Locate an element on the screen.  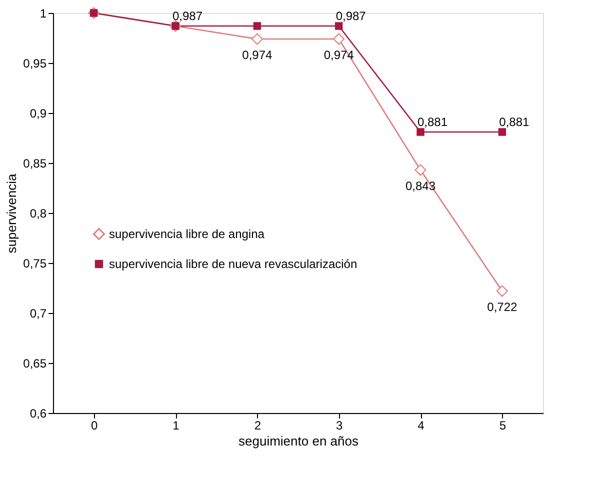
y-axis-title: supervivencia is located at coordinates (12, 213).